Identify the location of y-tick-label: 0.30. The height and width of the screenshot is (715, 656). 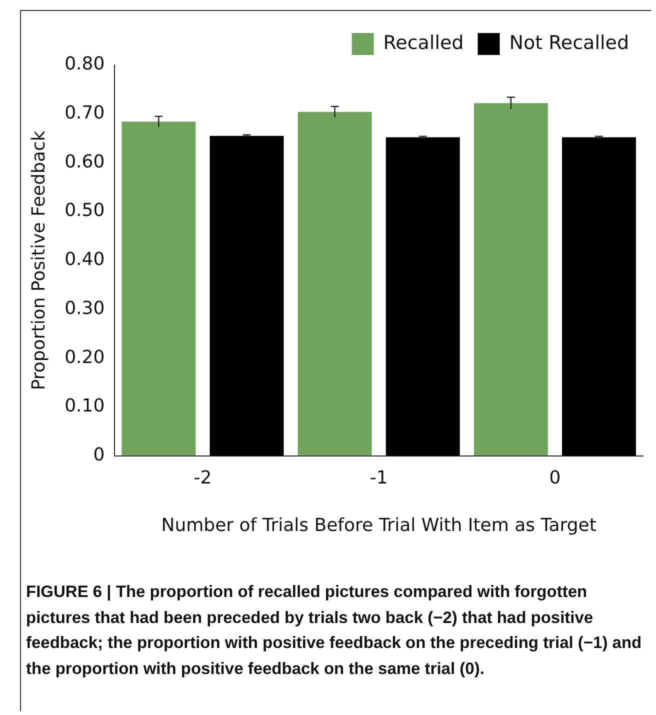
(84, 308).